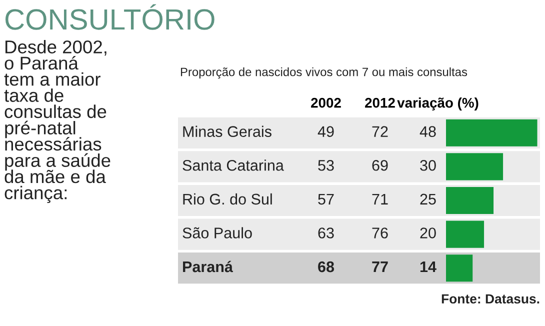  I want to click on text: 2002, so click(326, 103).